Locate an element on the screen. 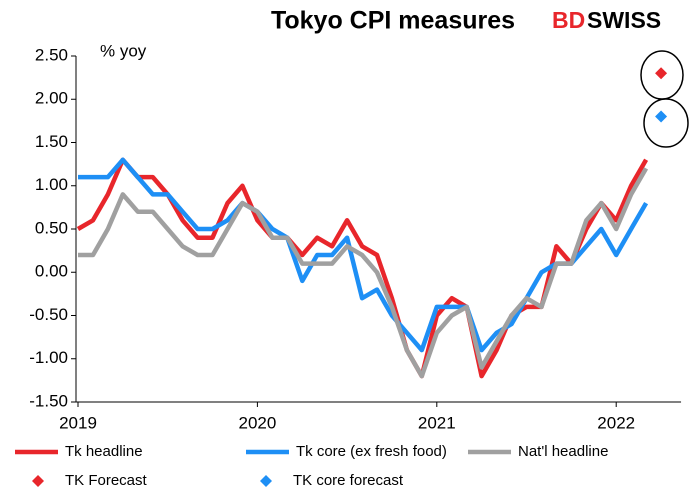 Image resolution: width=700 pixels, height=499 pixels. y-tick-label: 2.00 is located at coordinates (51, 98).